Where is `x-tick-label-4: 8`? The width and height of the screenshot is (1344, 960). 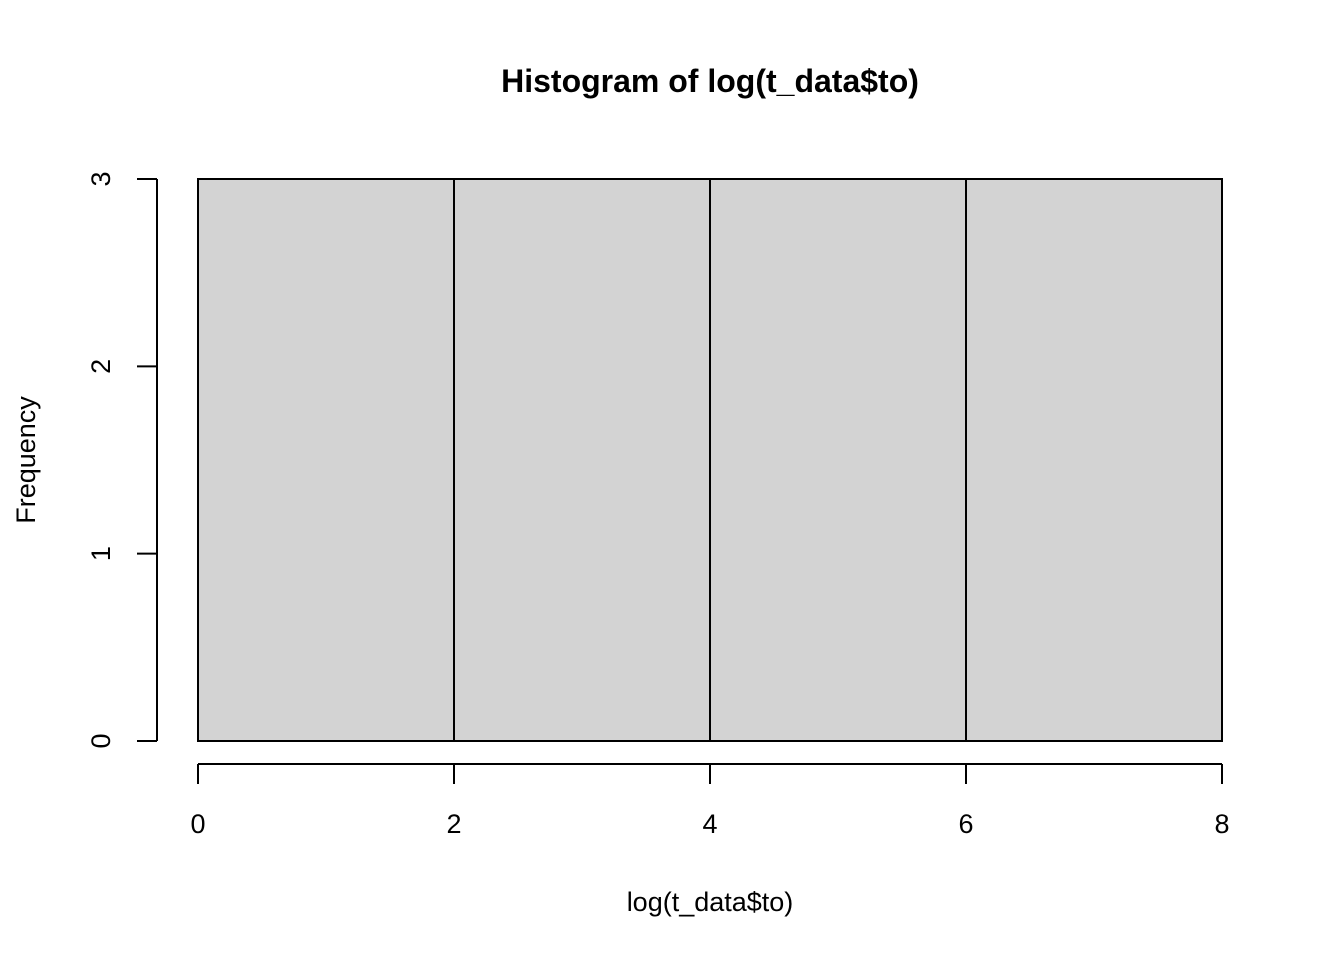 x-tick-label-4: 8 is located at coordinates (1221, 824).